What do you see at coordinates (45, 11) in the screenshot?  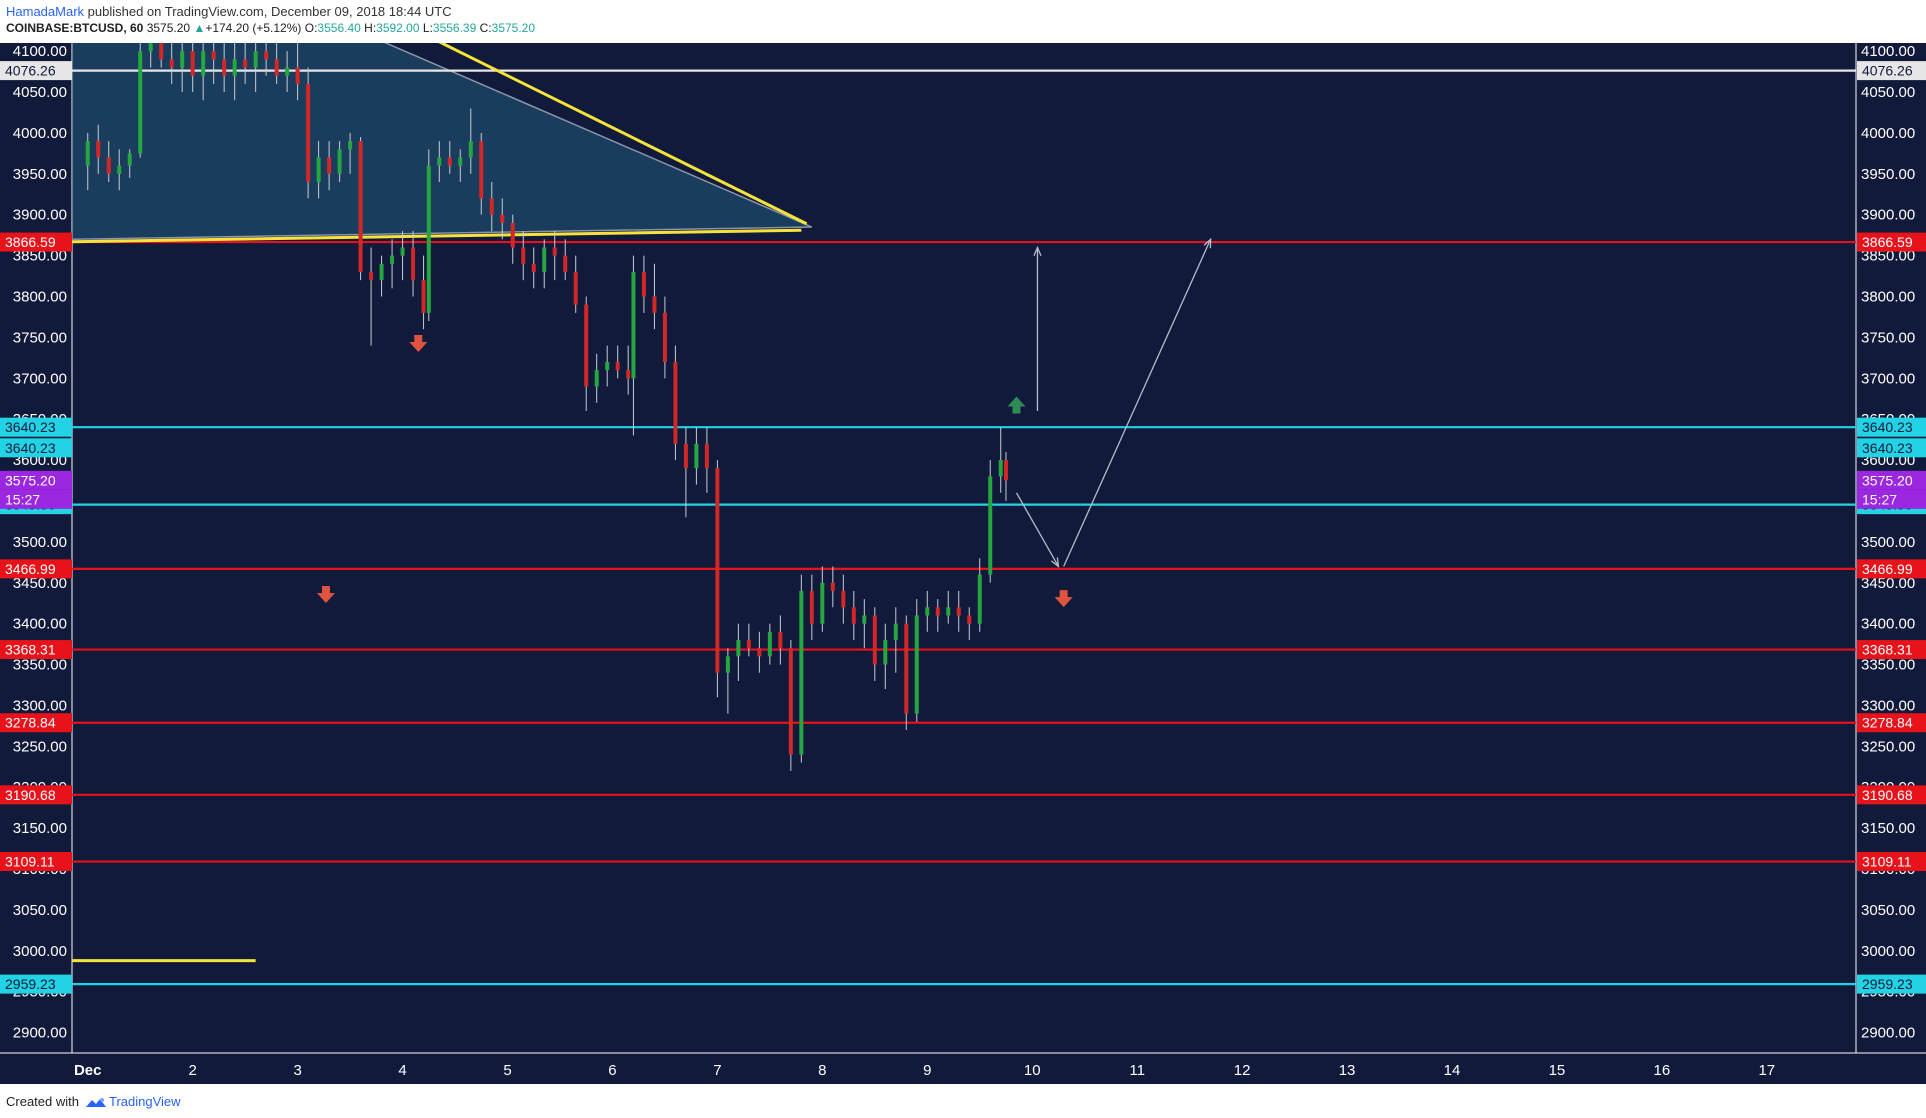 I see `author-link: HamadaMark` at bounding box center [45, 11].